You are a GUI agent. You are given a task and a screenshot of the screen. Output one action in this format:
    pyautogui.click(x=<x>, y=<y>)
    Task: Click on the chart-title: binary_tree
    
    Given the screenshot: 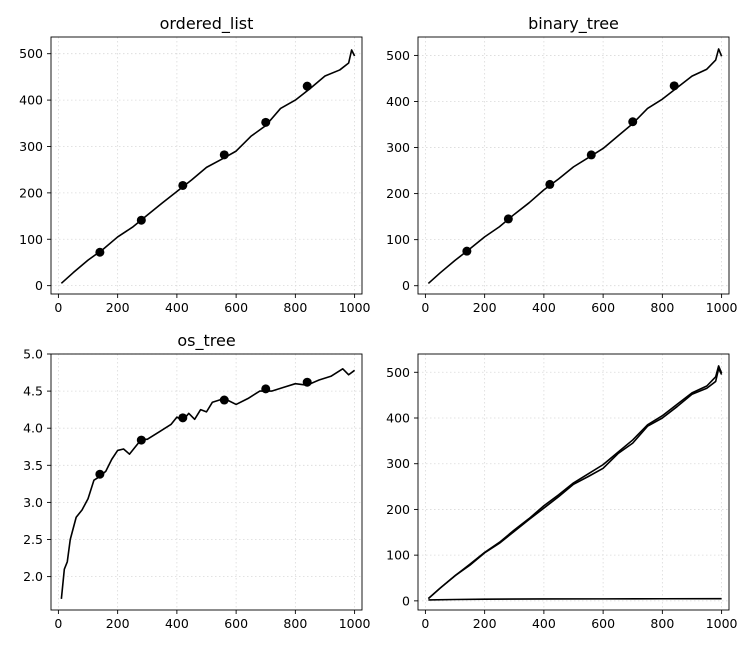 What is the action you would take?
    pyautogui.click(x=573, y=24)
    